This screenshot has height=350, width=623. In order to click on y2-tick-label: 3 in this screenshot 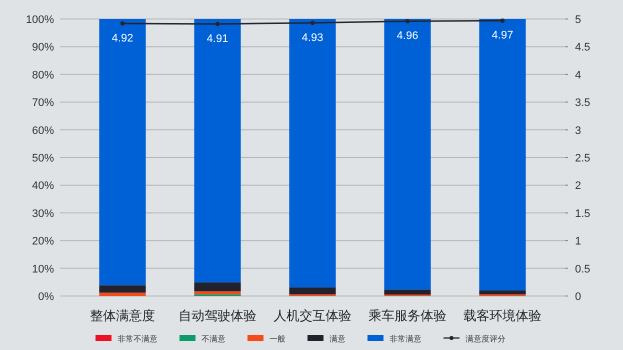, I will do `click(578, 130)`.